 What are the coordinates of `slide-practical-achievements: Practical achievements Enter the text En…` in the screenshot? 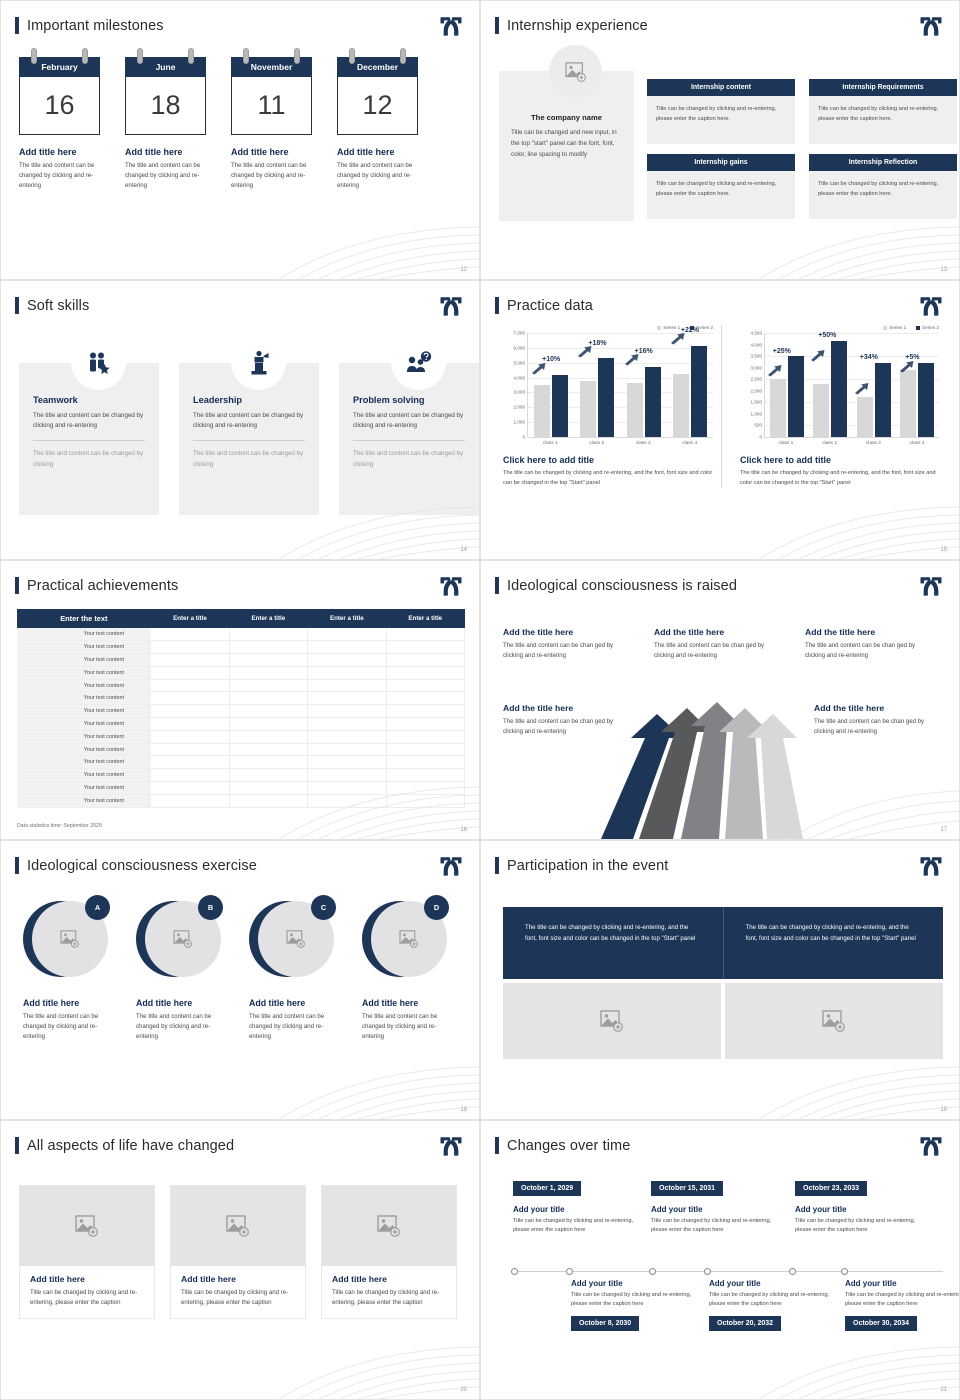 It's located at (240, 700).